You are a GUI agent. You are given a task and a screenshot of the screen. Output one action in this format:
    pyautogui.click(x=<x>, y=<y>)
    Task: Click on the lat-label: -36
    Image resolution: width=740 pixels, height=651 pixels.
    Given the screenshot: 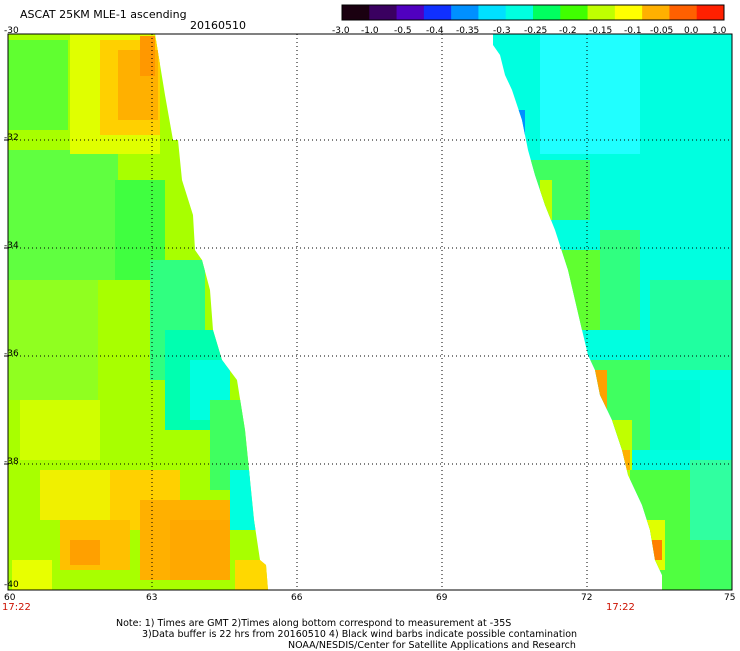 What is the action you would take?
    pyautogui.click(x=11, y=354)
    